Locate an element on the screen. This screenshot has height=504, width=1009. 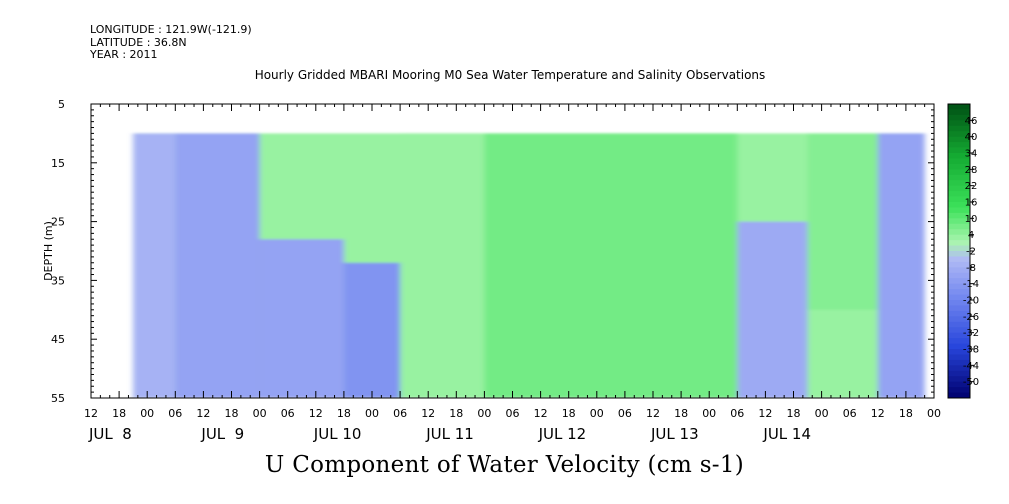
colorbar-label: 40 is located at coordinates (971, 137).